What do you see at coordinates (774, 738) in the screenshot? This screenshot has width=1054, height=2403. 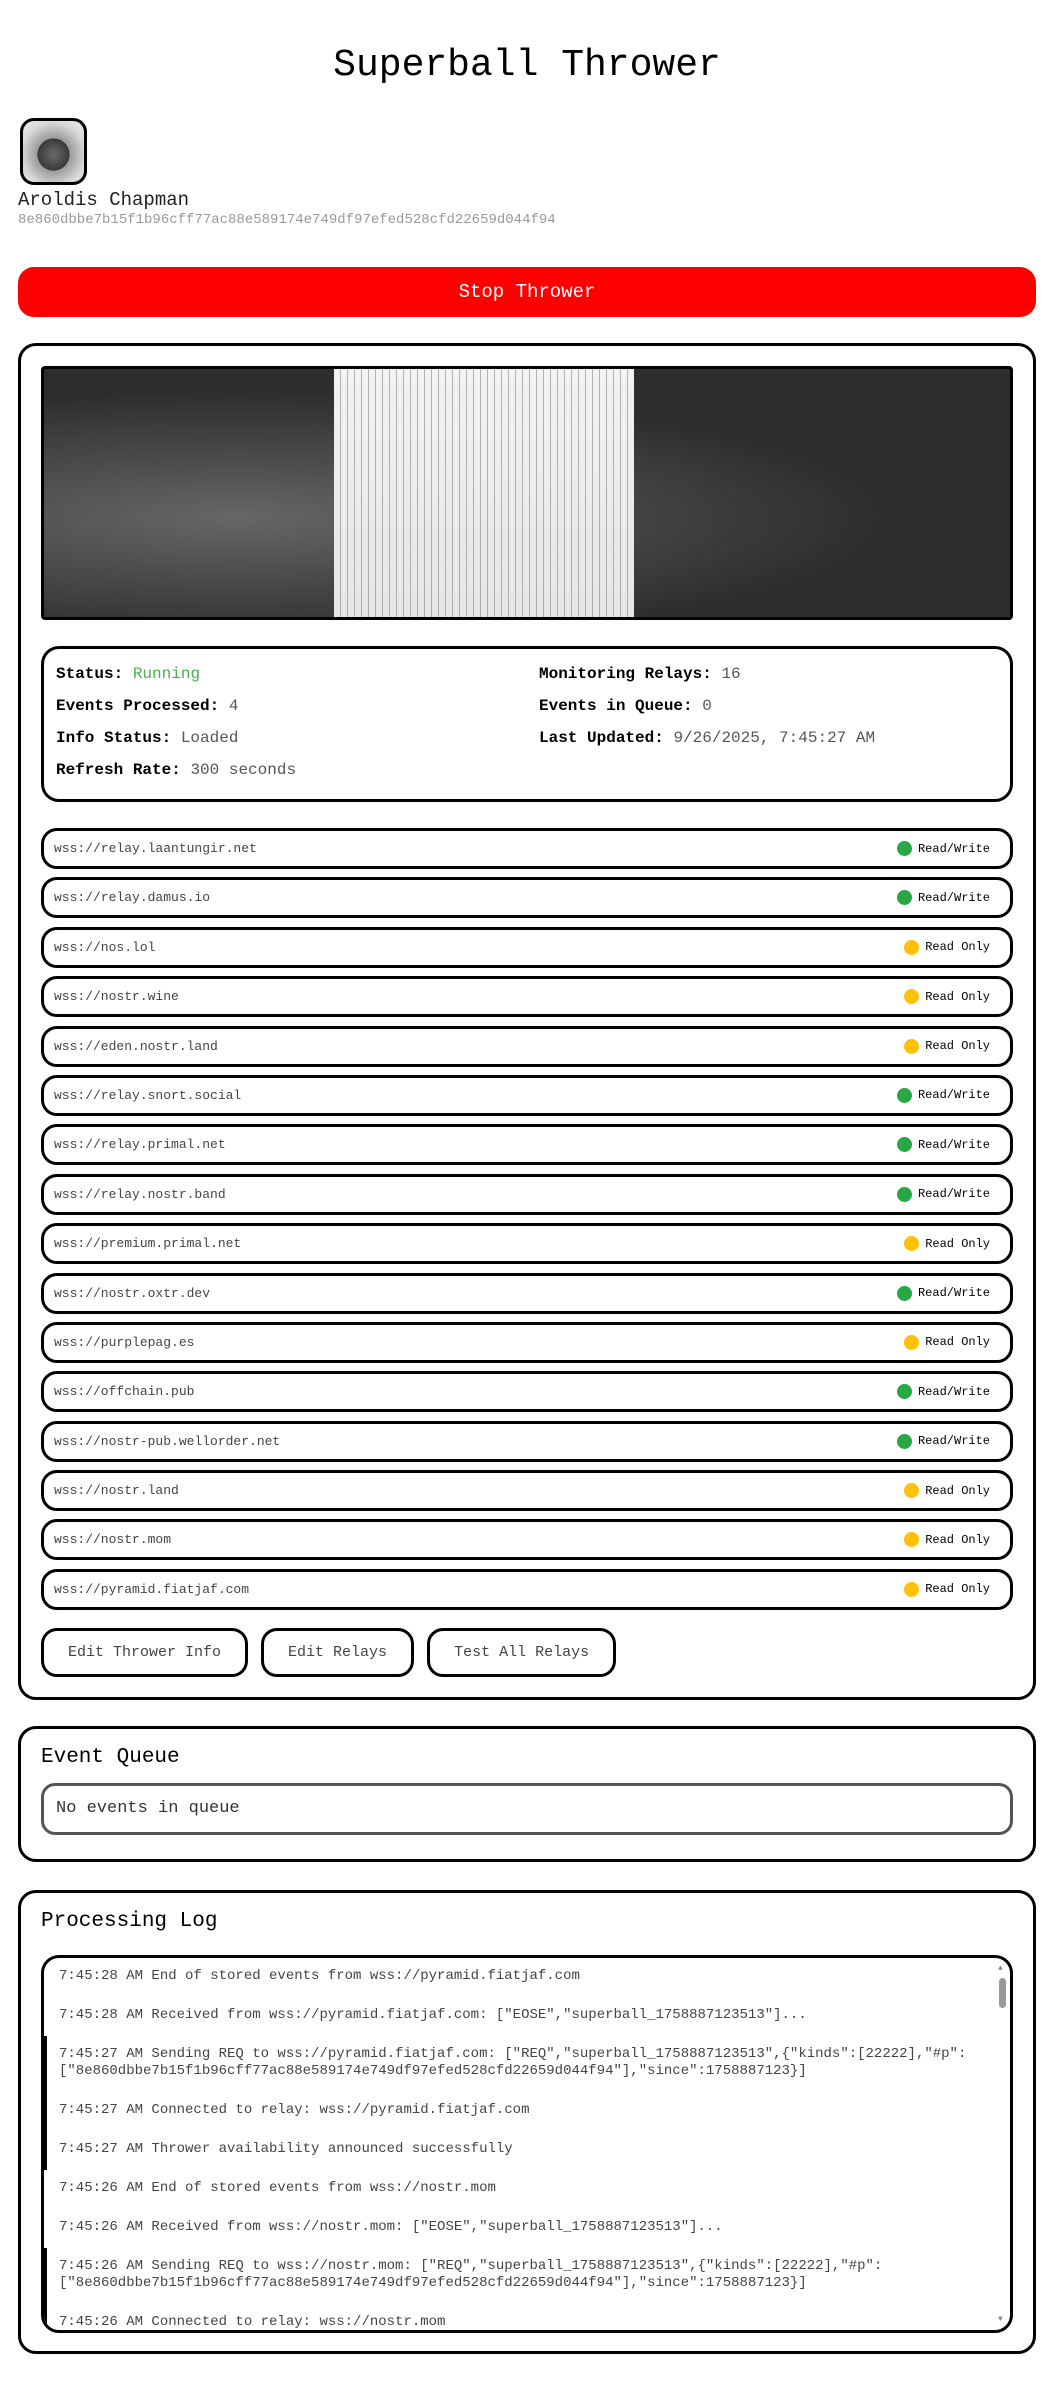 I see `updated-value: 9/26/2025, 7:45:27 AM` at bounding box center [774, 738].